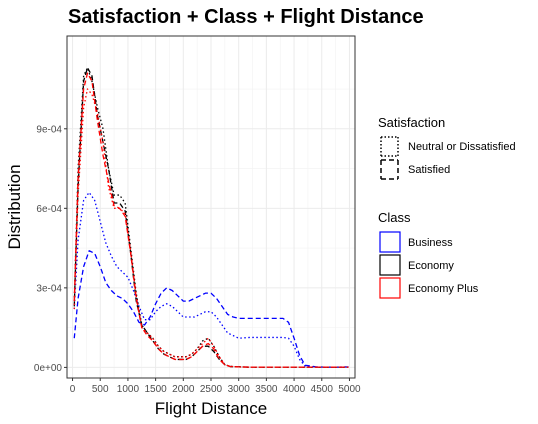 This screenshot has width=538, height=424. I want to click on legend-title-class: Class, so click(394, 217).